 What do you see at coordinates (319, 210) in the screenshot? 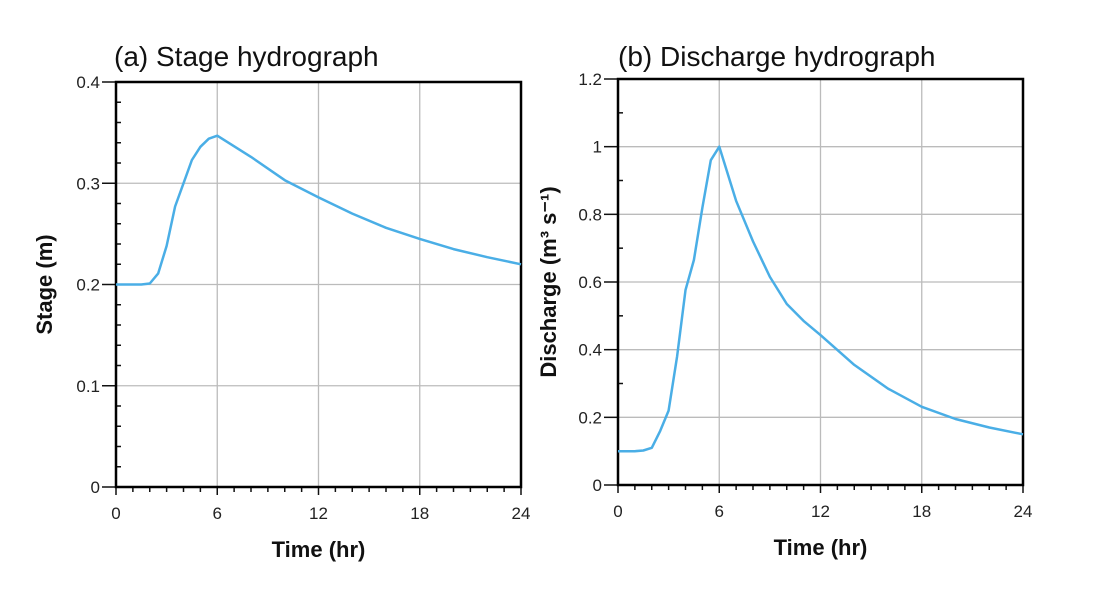
I see `series-line` at bounding box center [319, 210].